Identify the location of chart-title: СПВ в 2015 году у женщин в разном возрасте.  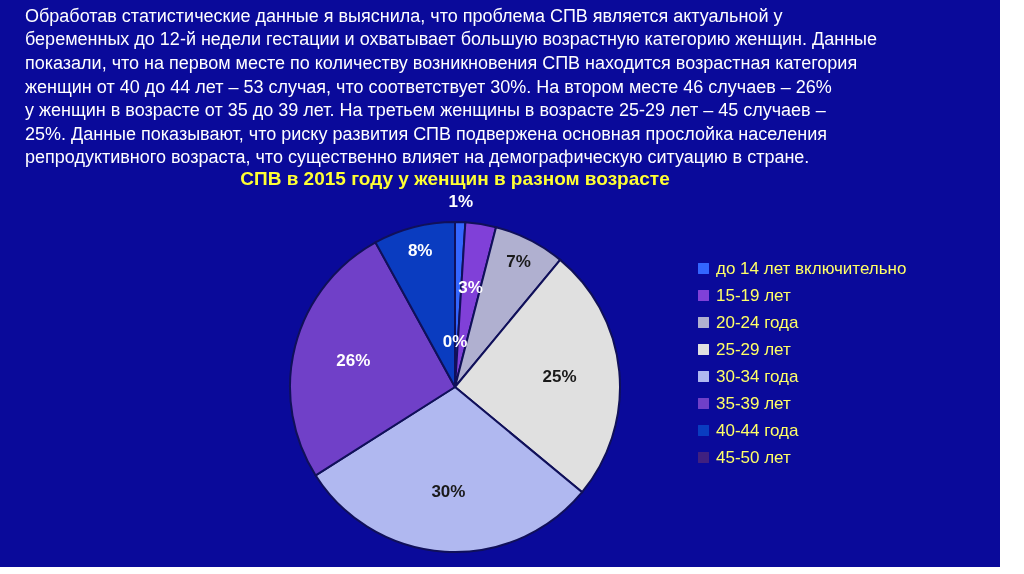
(455, 179).